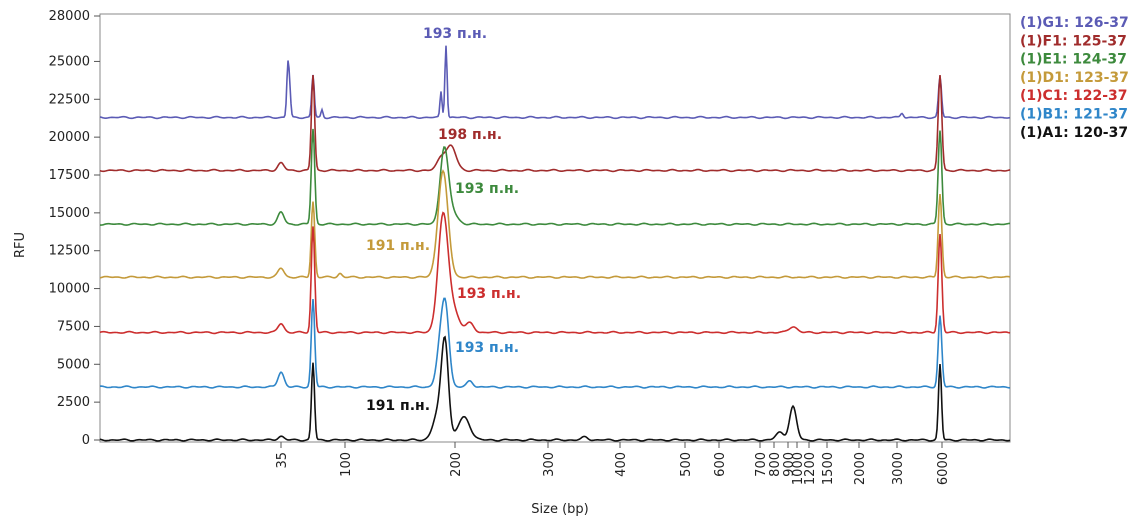 The image size is (1140, 519). Describe the element at coordinates (720, 464) in the screenshot. I see `x-tick-label: 600` at that location.